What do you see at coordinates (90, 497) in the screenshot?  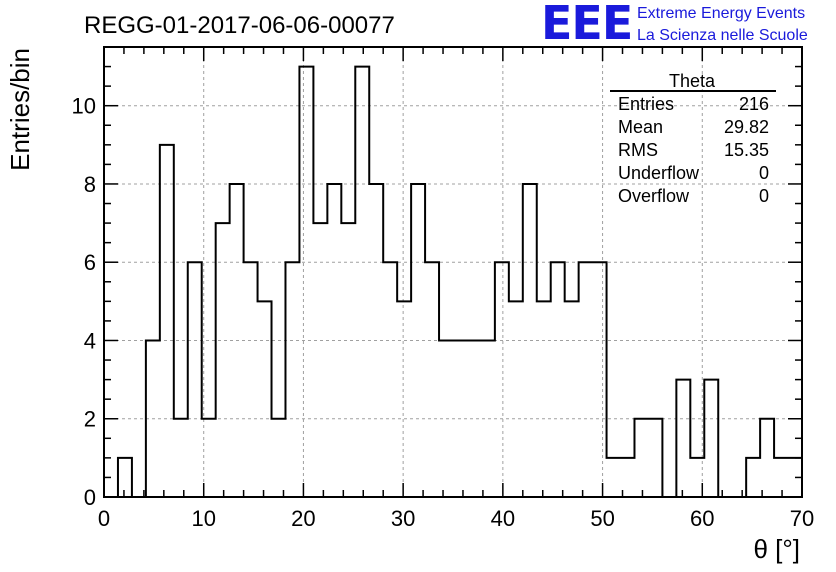 I see `y-tick-label: 0` at bounding box center [90, 497].